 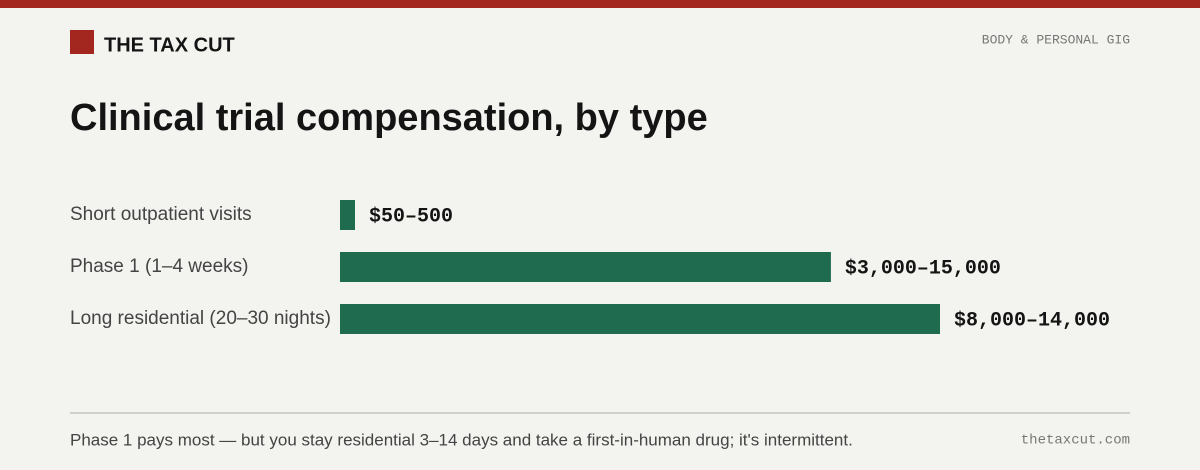 What do you see at coordinates (389, 118) in the screenshot?
I see `chart-title: Clinical trial compensation, by type` at bounding box center [389, 118].